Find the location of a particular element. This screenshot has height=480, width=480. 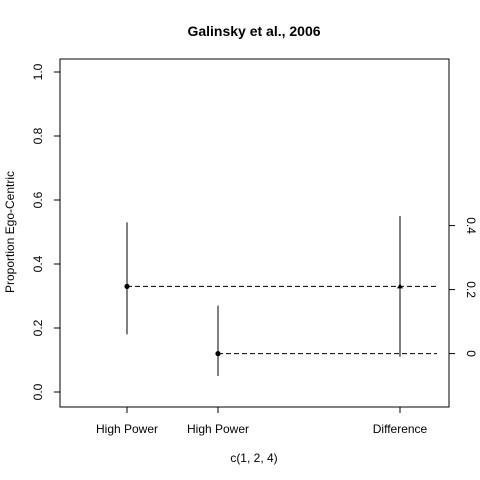

y-tick-label: 0.8 is located at coordinates (38, 135).